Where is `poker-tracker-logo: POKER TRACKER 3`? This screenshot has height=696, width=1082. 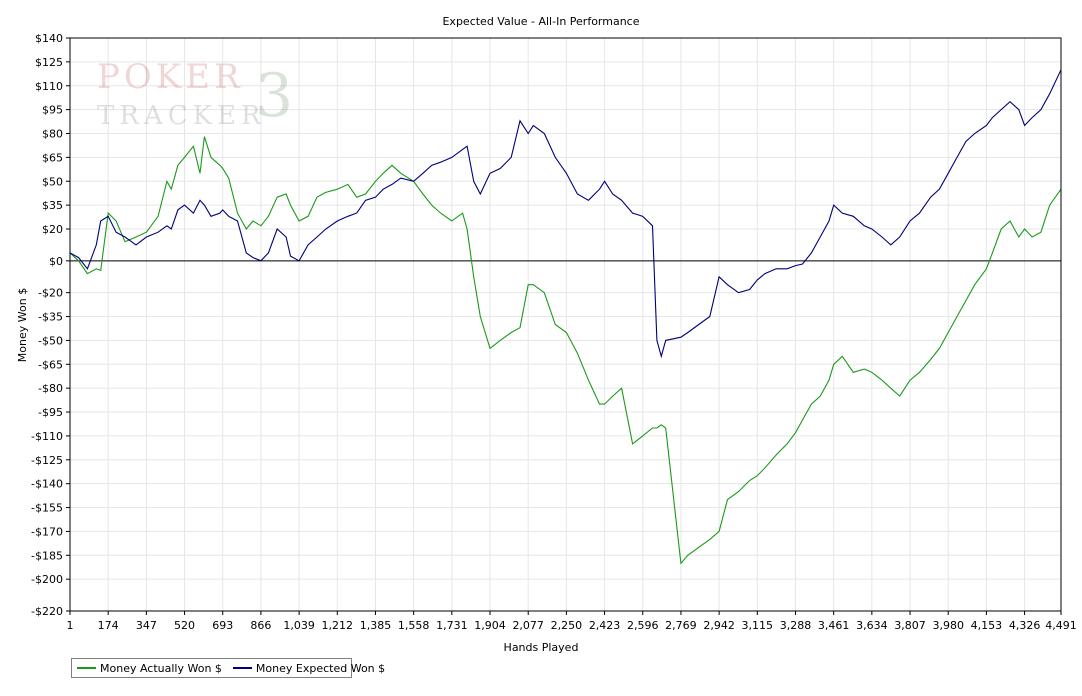
poker-tracker-logo: POKER TRACKER 3 is located at coordinates (195, 94).